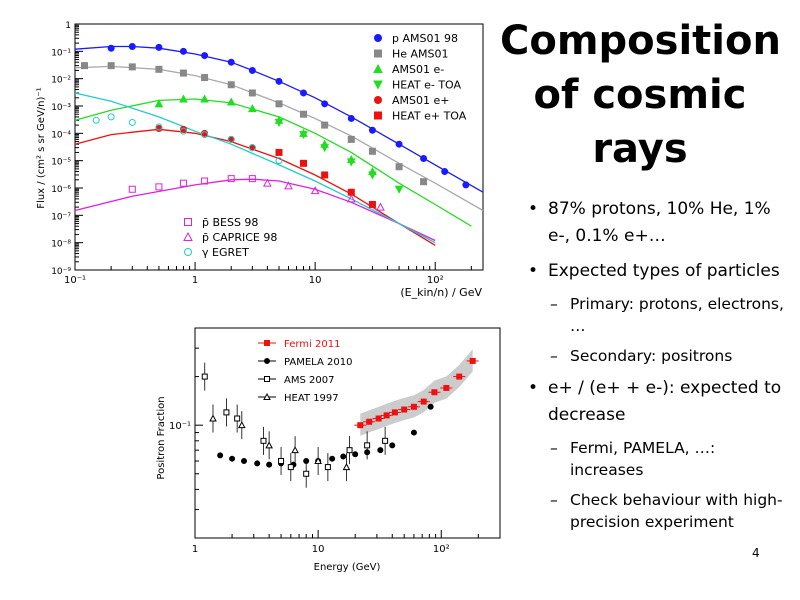 The height and width of the screenshot is (600, 800). What do you see at coordinates (318, 549) in the screenshot?
I see `x-tick-label: 10` at bounding box center [318, 549].